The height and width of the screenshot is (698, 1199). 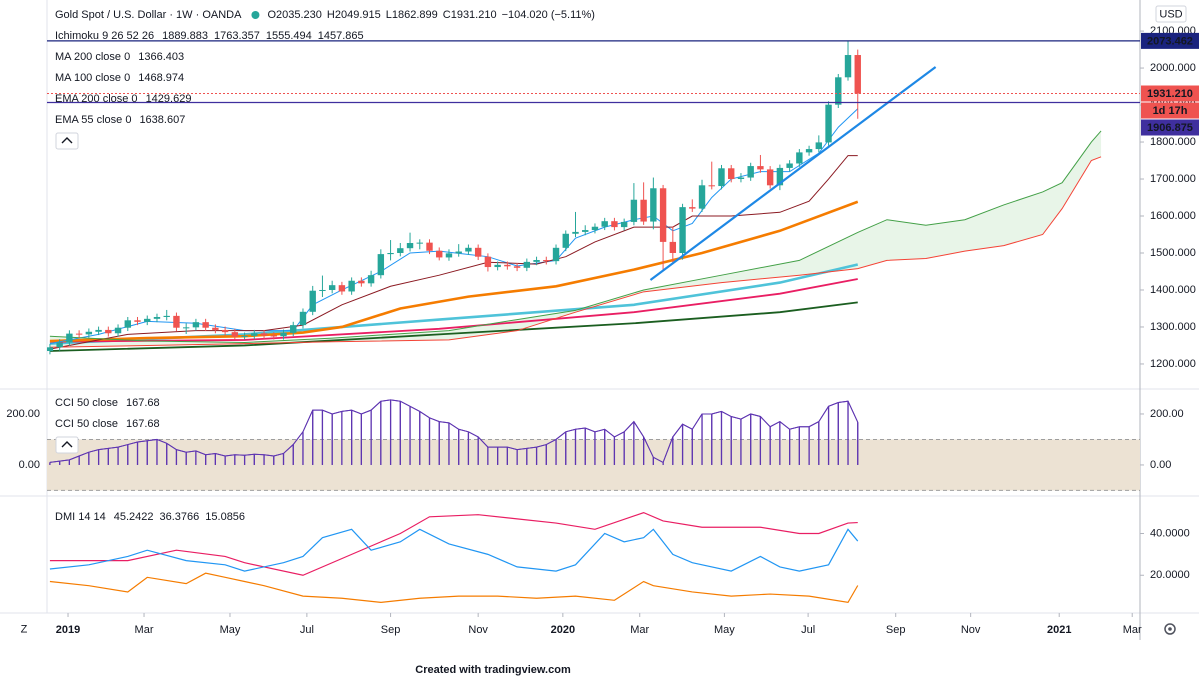 I want to click on legend-label: MA 100 close 0, so click(x=92, y=78).